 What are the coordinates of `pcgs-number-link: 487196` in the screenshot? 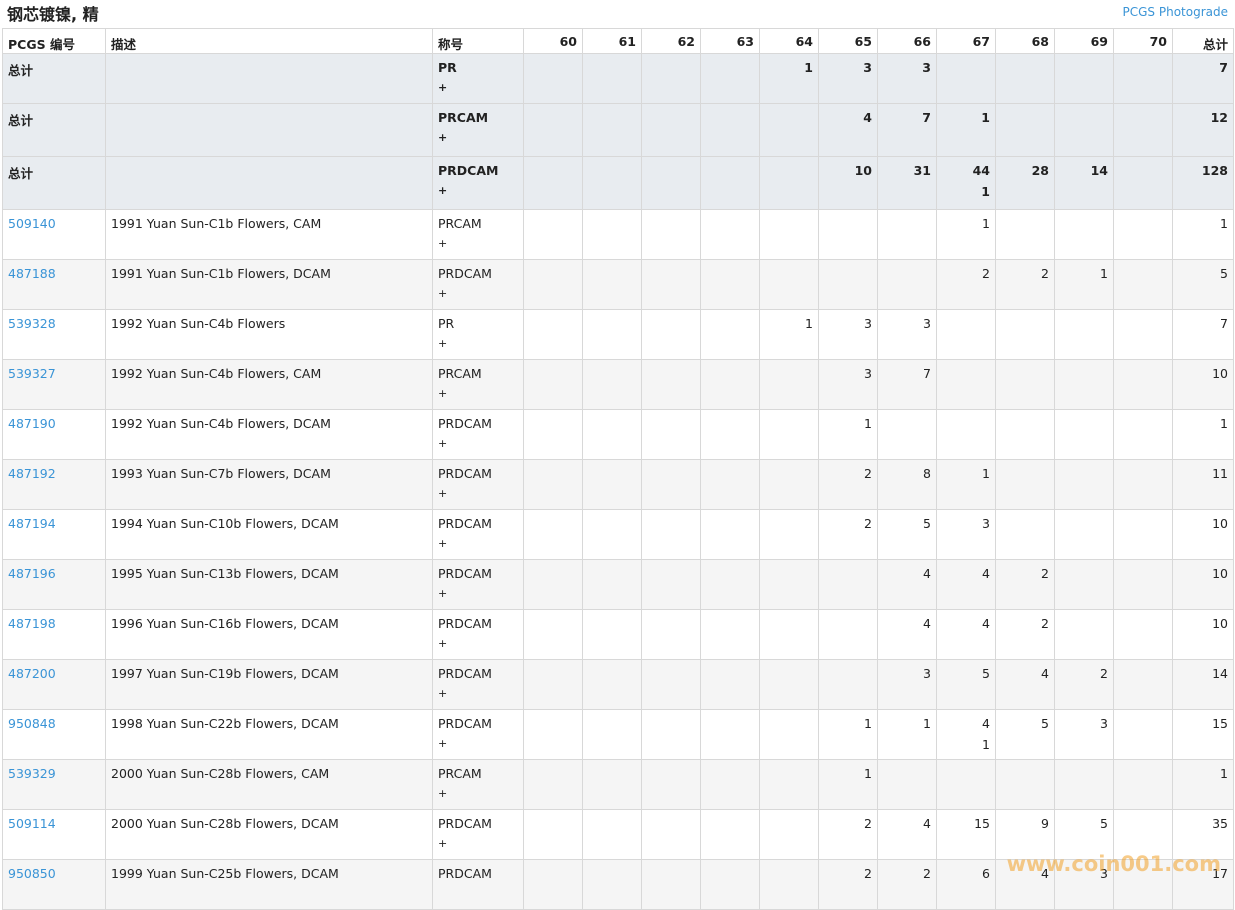 It's located at (32, 573).